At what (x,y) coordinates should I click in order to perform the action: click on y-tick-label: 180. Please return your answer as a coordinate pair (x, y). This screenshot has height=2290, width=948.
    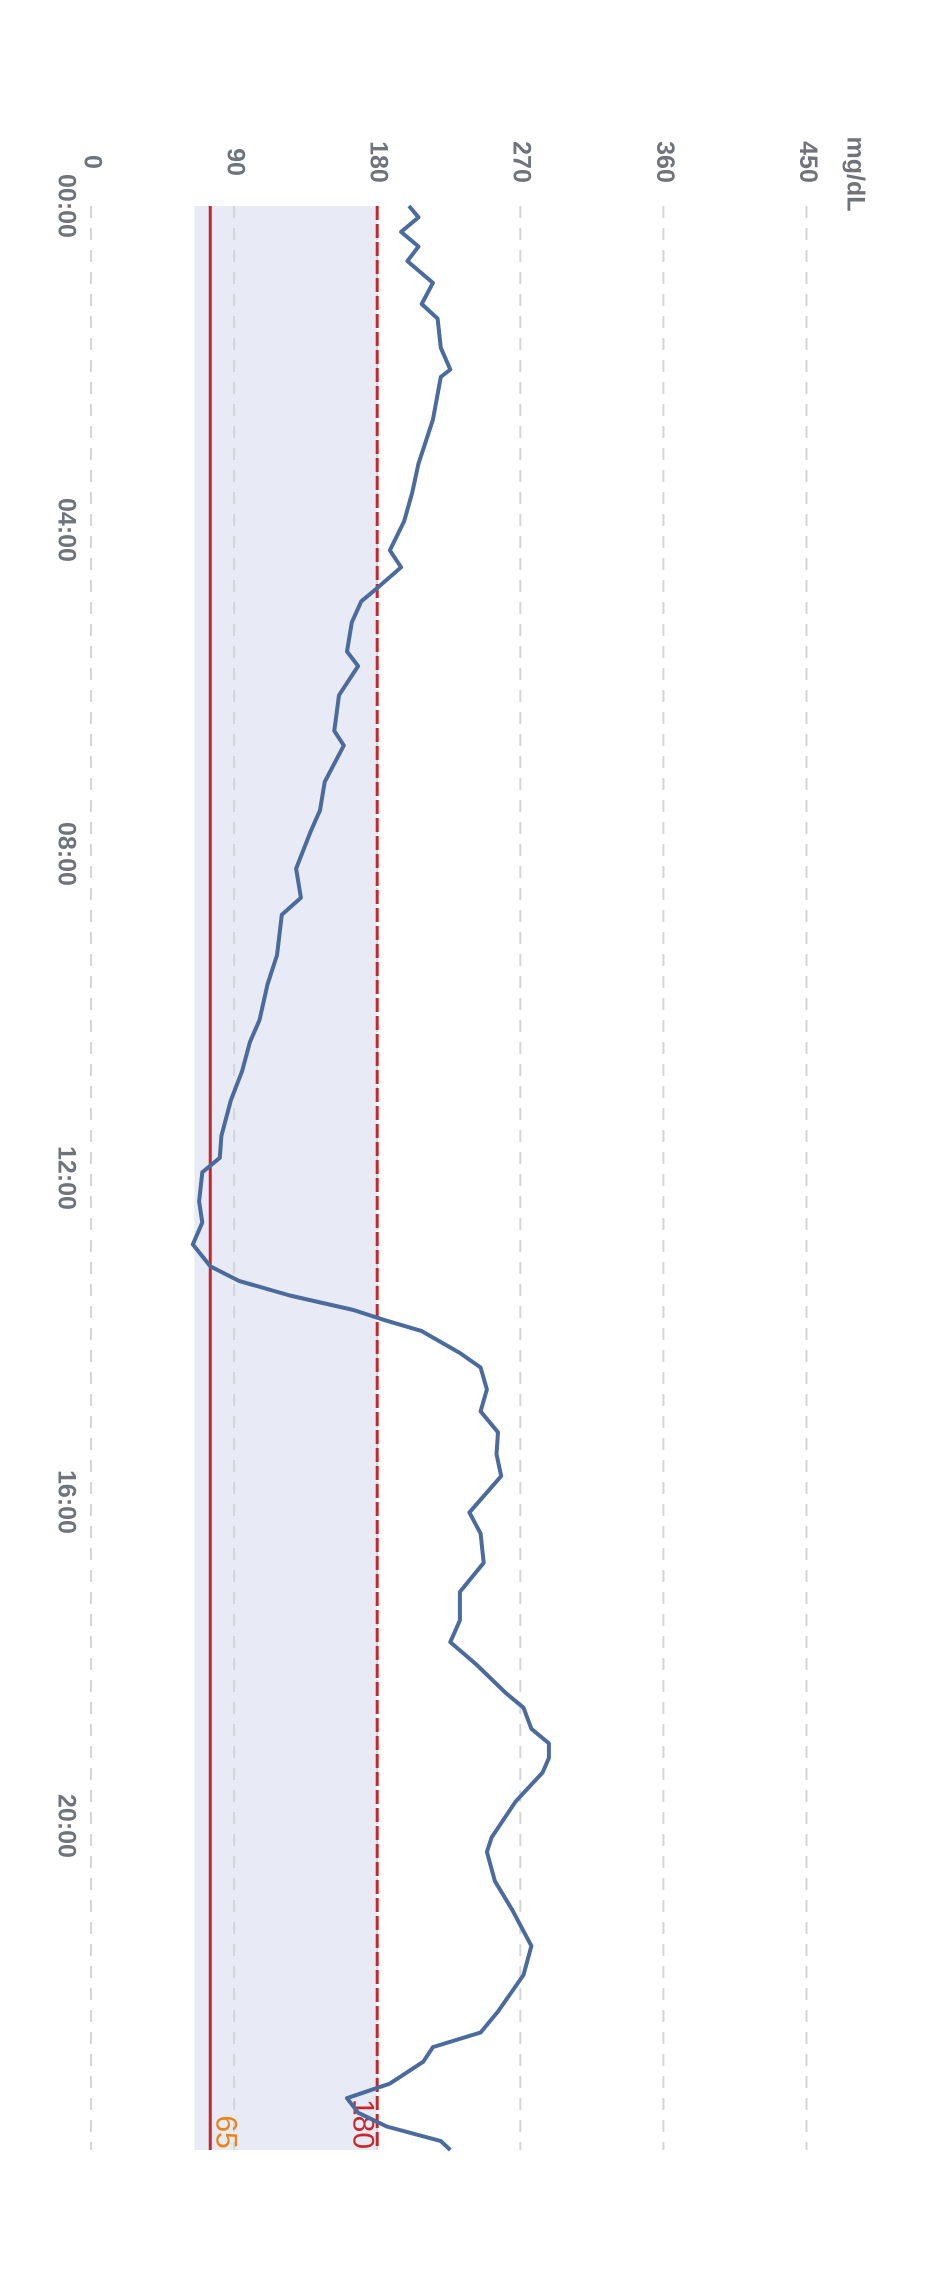
    Looking at the image, I should click on (379, 162).